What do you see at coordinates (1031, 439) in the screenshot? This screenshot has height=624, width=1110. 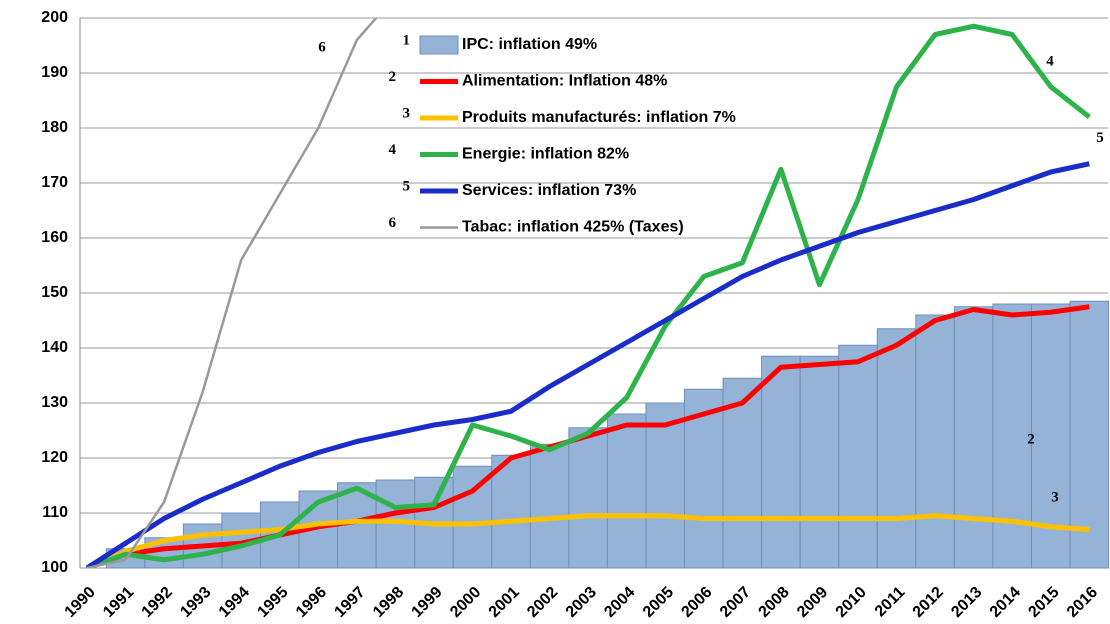 I see `series-annotation: 2` at bounding box center [1031, 439].